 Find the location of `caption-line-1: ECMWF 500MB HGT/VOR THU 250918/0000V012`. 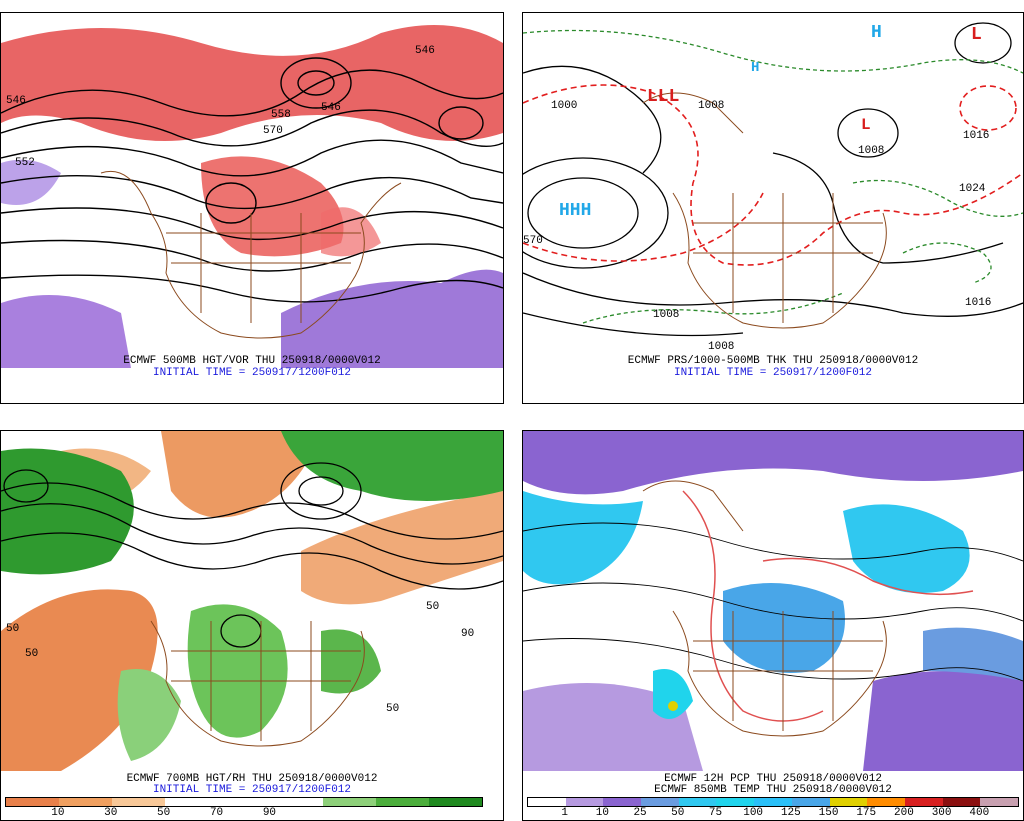

caption-line-1: ECMWF 500MB HGT/VOR THU 250918/0000V012 is located at coordinates (252, 361).